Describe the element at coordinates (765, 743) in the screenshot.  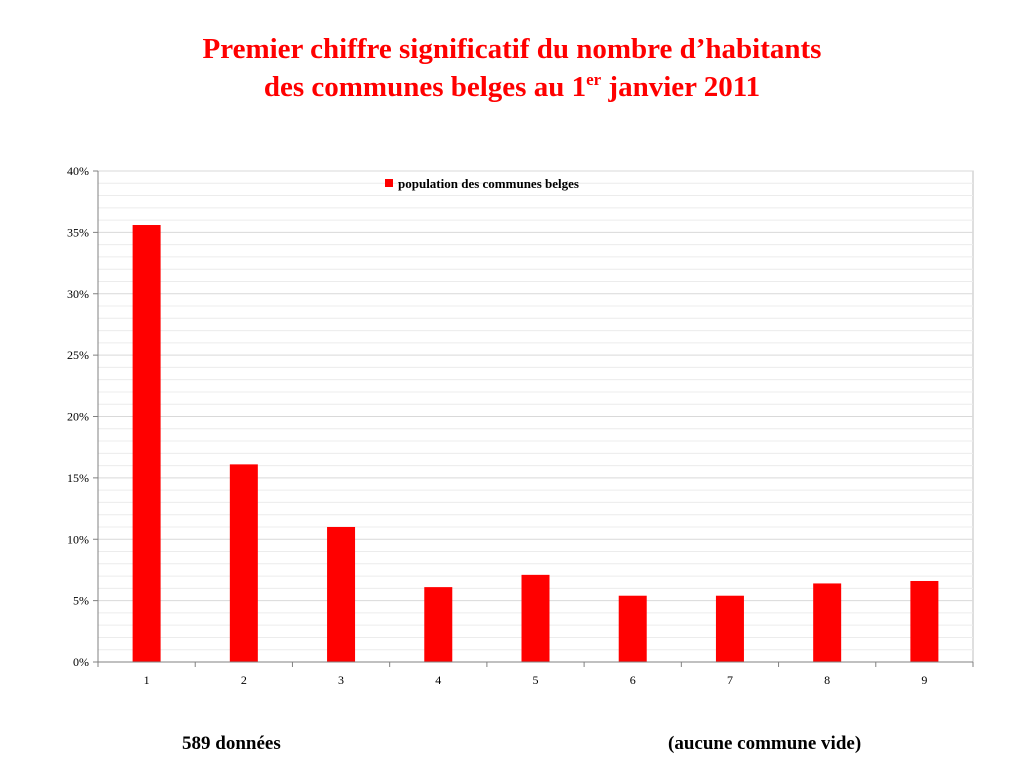
I see `footer-note: (aucune commune vide)` at that location.